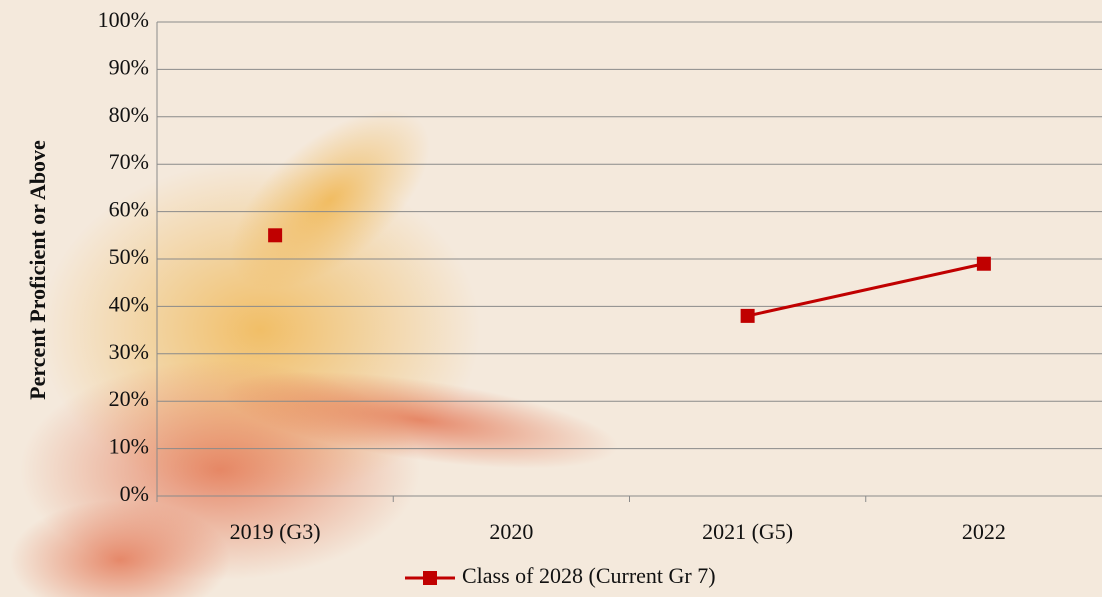 The width and height of the screenshot is (1102, 597). Describe the element at coordinates (129, 398) in the screenshot. I see `y-tick-label: 20%` at that location.